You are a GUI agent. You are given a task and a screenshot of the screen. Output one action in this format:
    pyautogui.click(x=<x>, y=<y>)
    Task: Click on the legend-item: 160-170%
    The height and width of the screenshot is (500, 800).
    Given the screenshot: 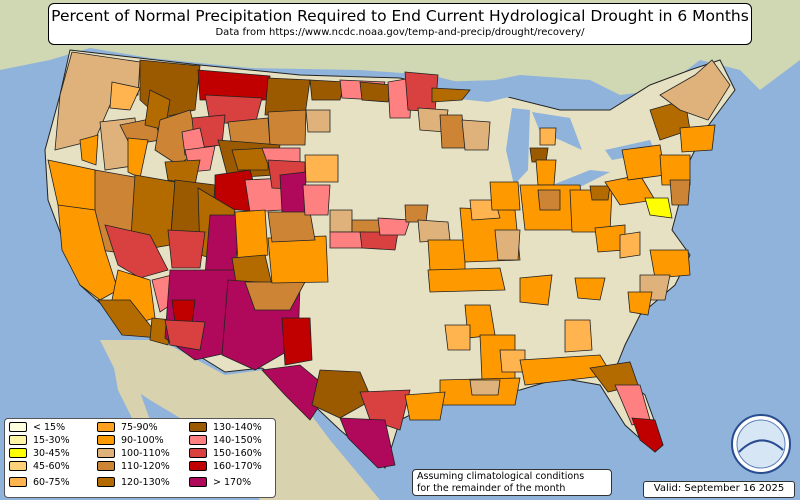 What is the action you would take?
    pyautogui.click(x=225, y=466)
    